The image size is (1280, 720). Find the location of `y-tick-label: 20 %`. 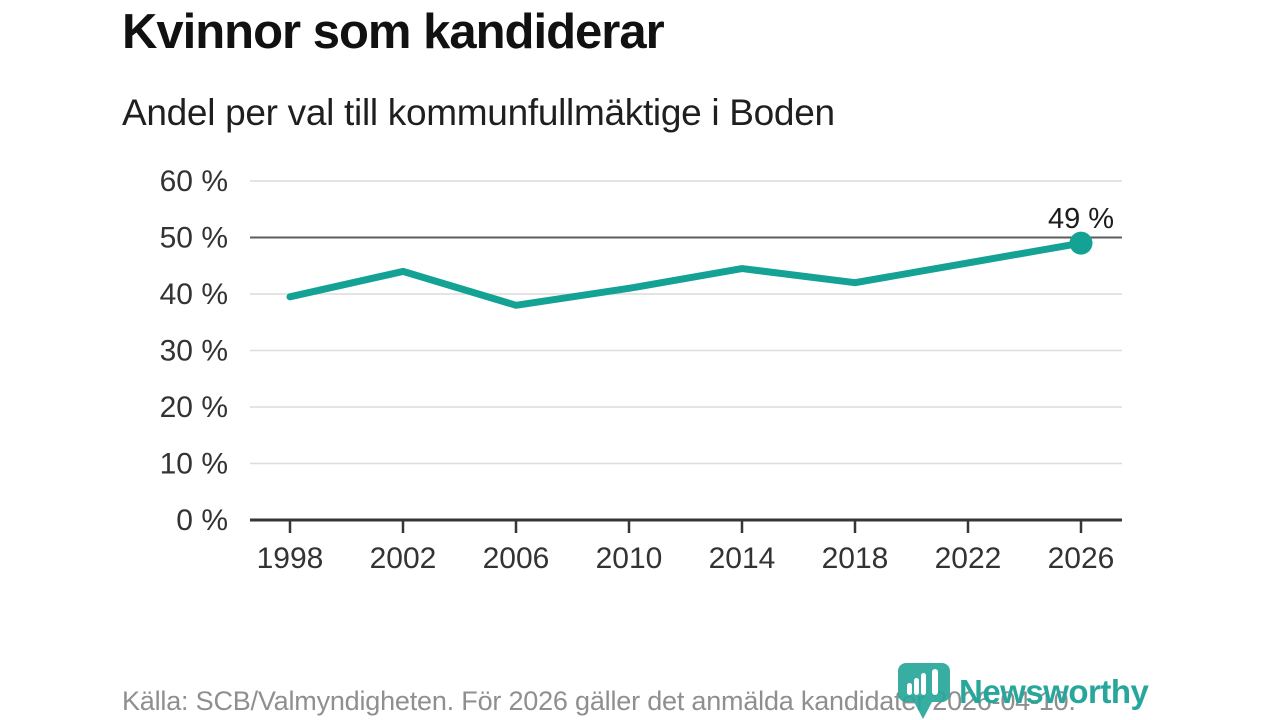

y-tick-label: 20 % is located at coordinates (194, 407).